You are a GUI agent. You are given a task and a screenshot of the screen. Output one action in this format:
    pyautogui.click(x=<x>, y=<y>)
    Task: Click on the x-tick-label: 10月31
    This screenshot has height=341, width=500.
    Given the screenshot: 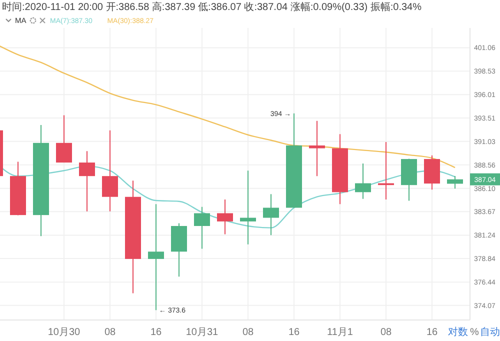 What is the action you would take?
    pyautogui.click(x=202, y=332)
    